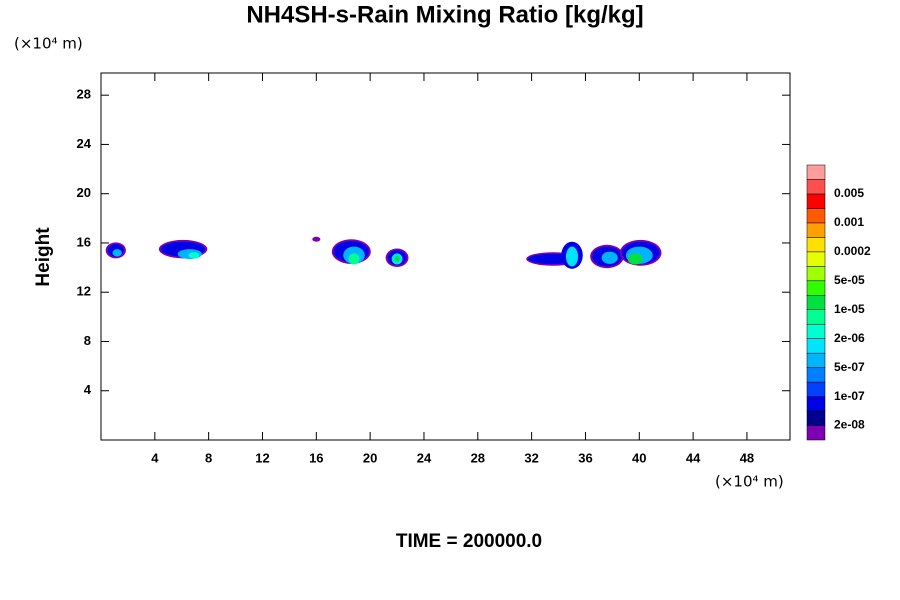 Image resolution: width=900 pixels, height=600 pixels. Describe the element at coordinates (424, 457) in the screenshot. I see `x-tick-label: 24` at that location.